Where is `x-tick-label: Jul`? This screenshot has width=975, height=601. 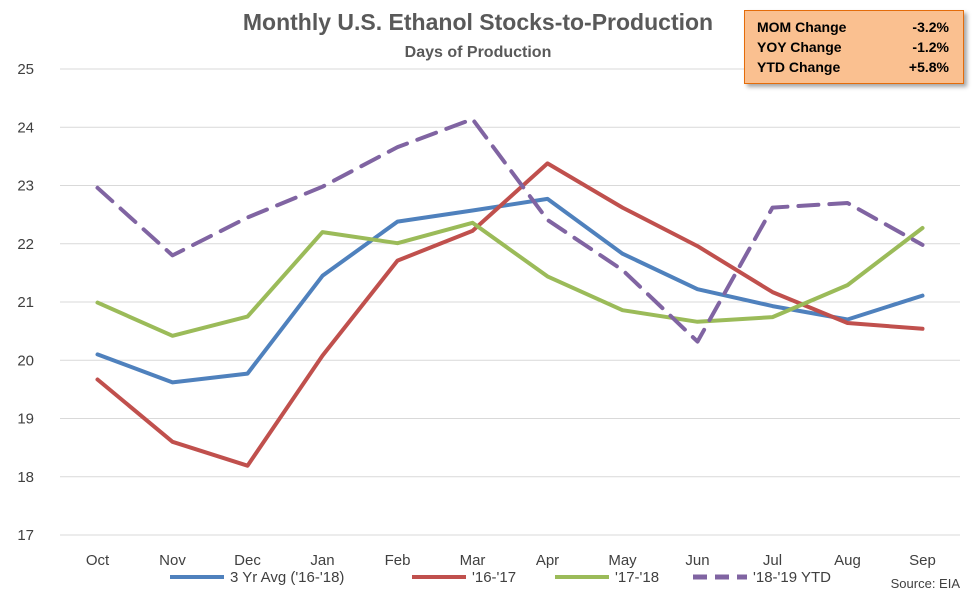
x-tick-label: Jul is located at coordinates (772, 560).